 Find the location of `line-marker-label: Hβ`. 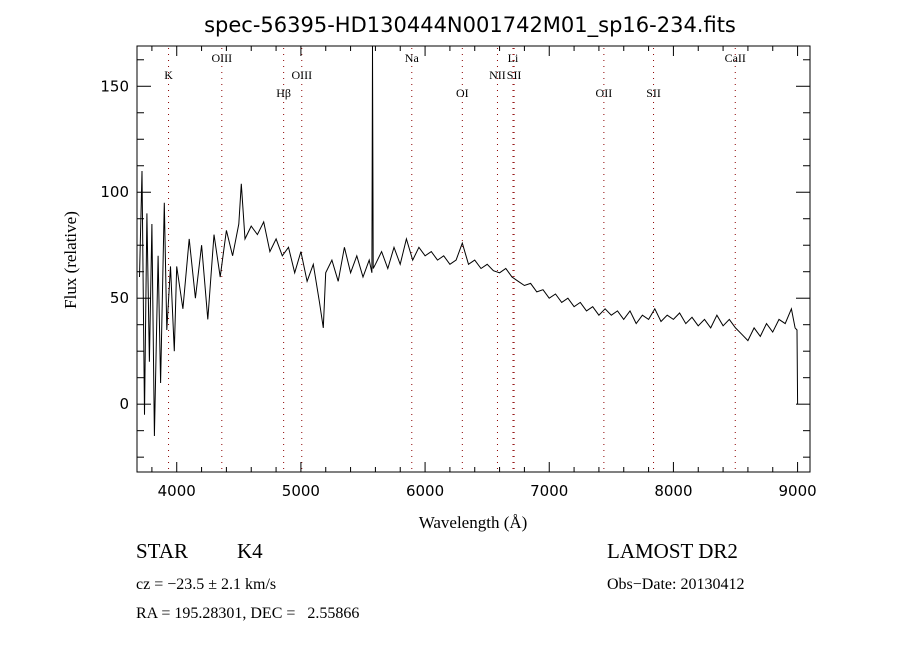

line-marker-label: Hβ is located at coordinates (283, 93).